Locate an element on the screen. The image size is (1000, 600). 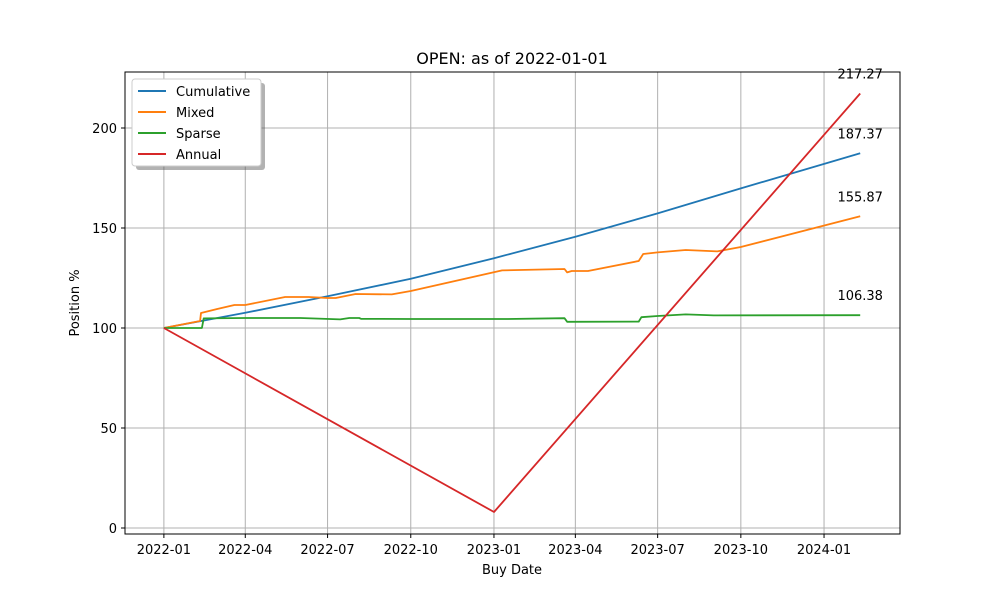
legend-items: Cumulative Mixed Sparse Annual is located at coordinates (194, 124).